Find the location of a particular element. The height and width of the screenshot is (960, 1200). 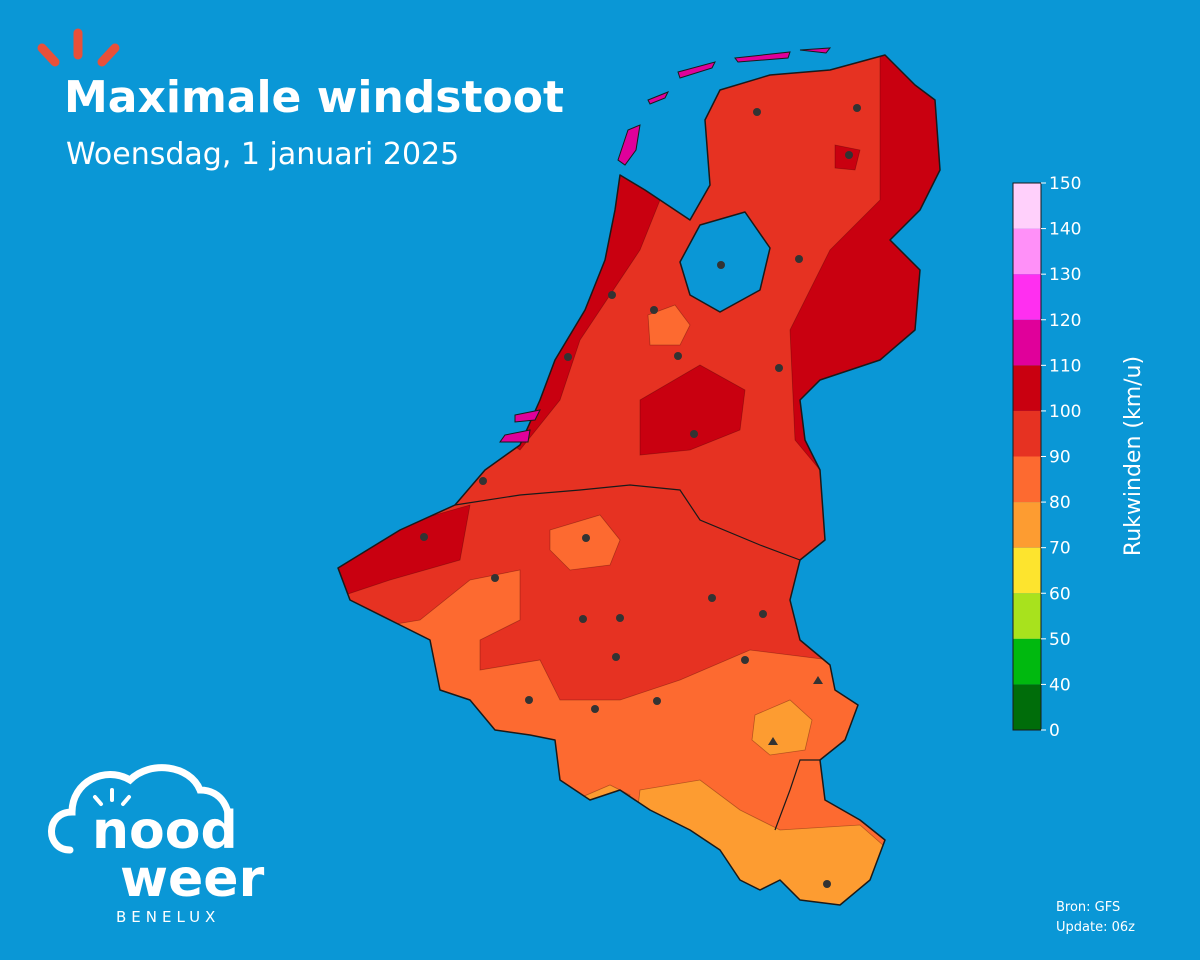

subtitle: Woensdag, 1 januari 2025 is located at coordinates (262, 154).